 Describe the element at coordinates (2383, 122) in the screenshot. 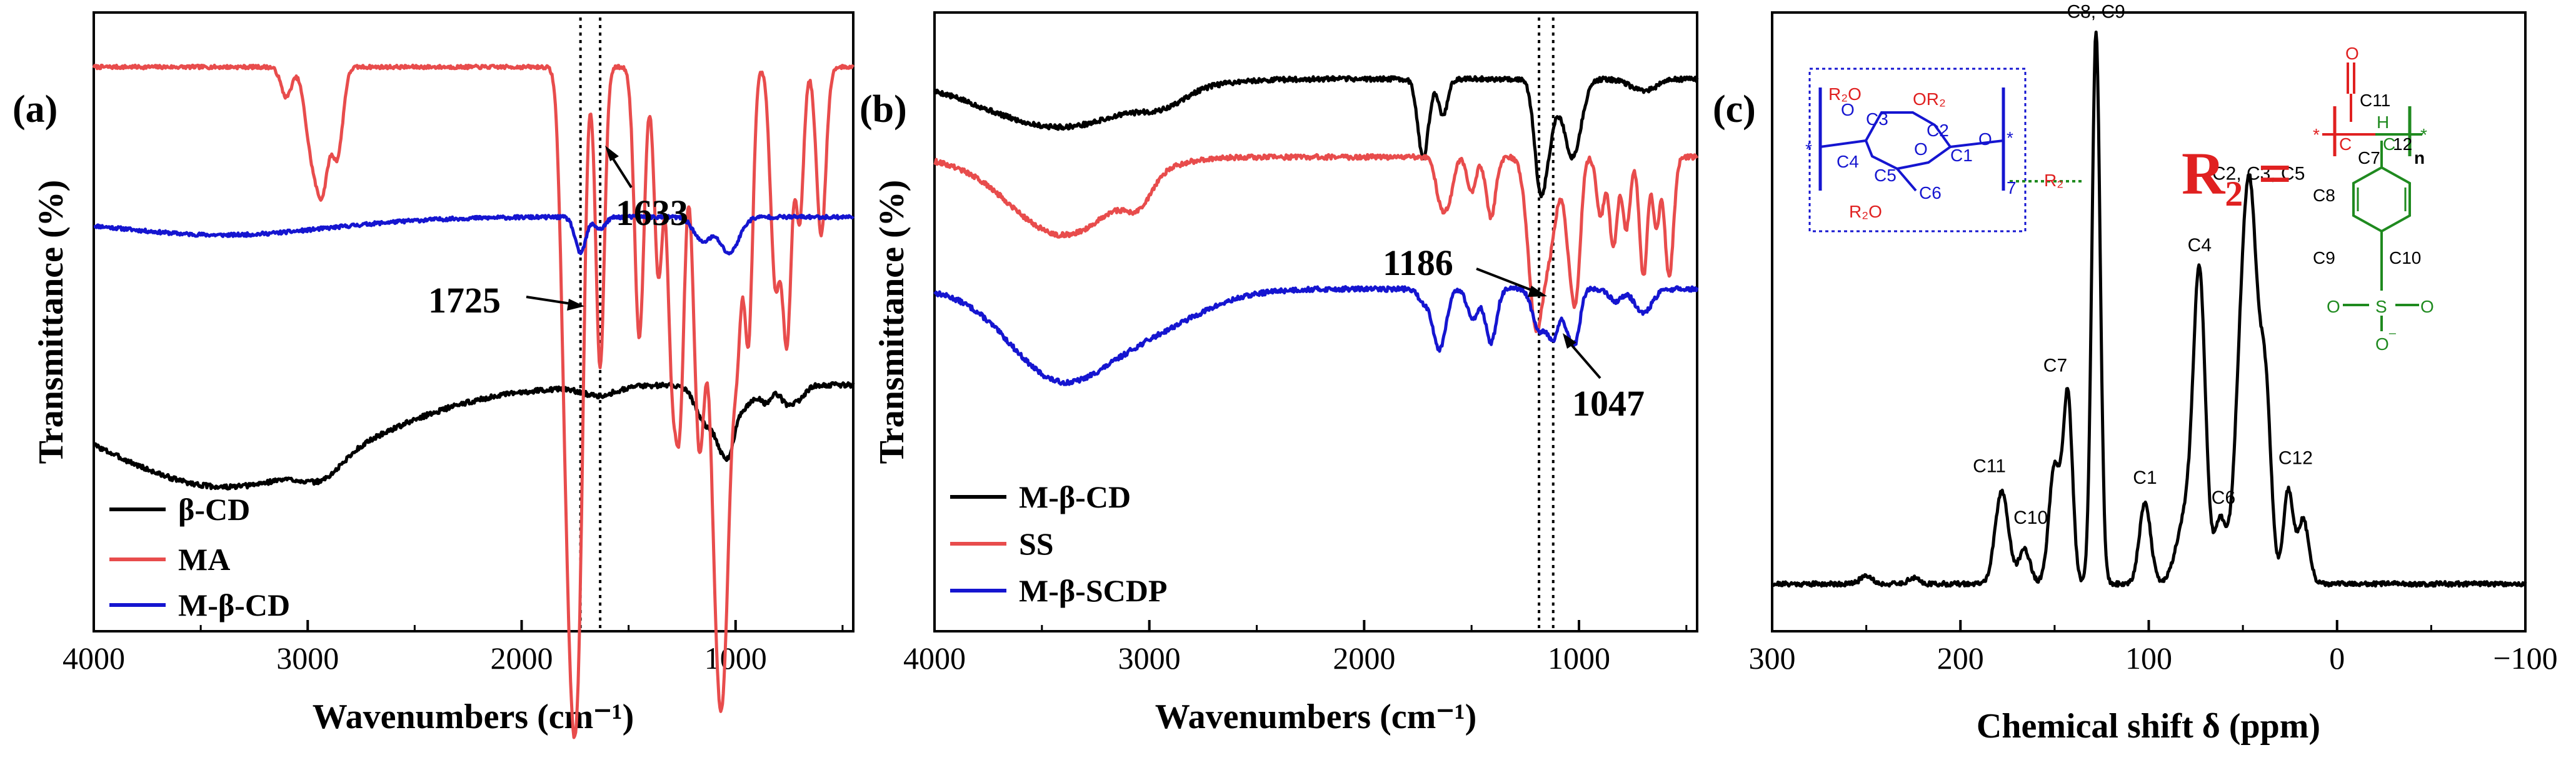

I see `poly-label-h: H` at that location.